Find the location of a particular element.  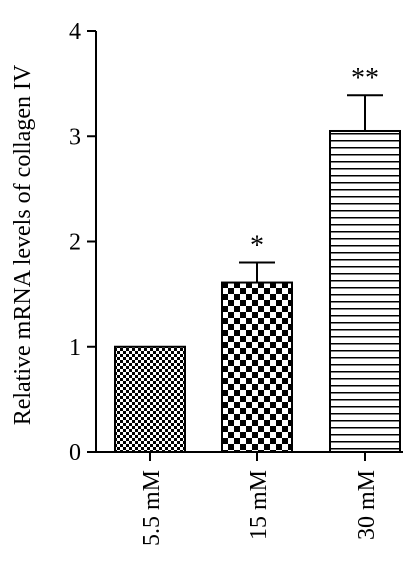

significance-marker-3: ** is located at coordinates (365, 78).